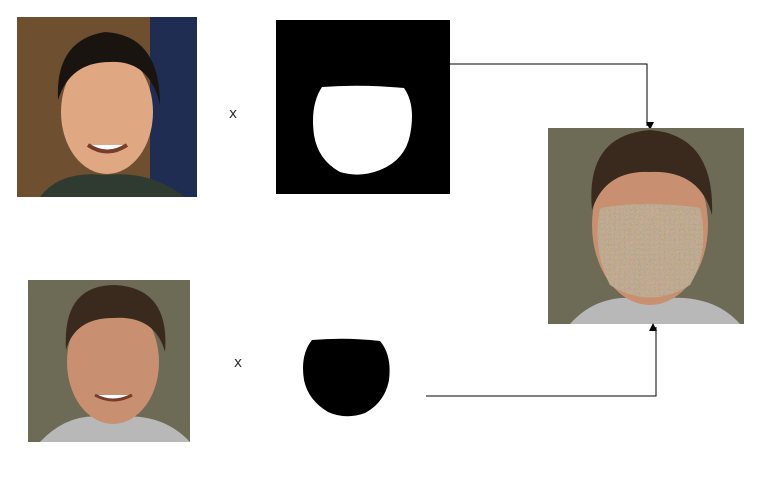  What do you see at coordinates (646, 226) in the screenshot?
I see `result-photo` at bounding box center [646, 226].